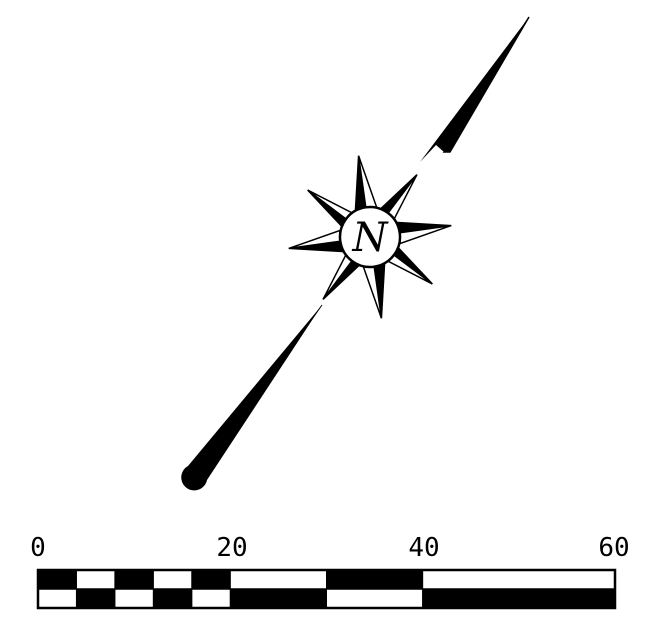  I want to click on compass-rose-intercardinal-points, so click(370, 237).